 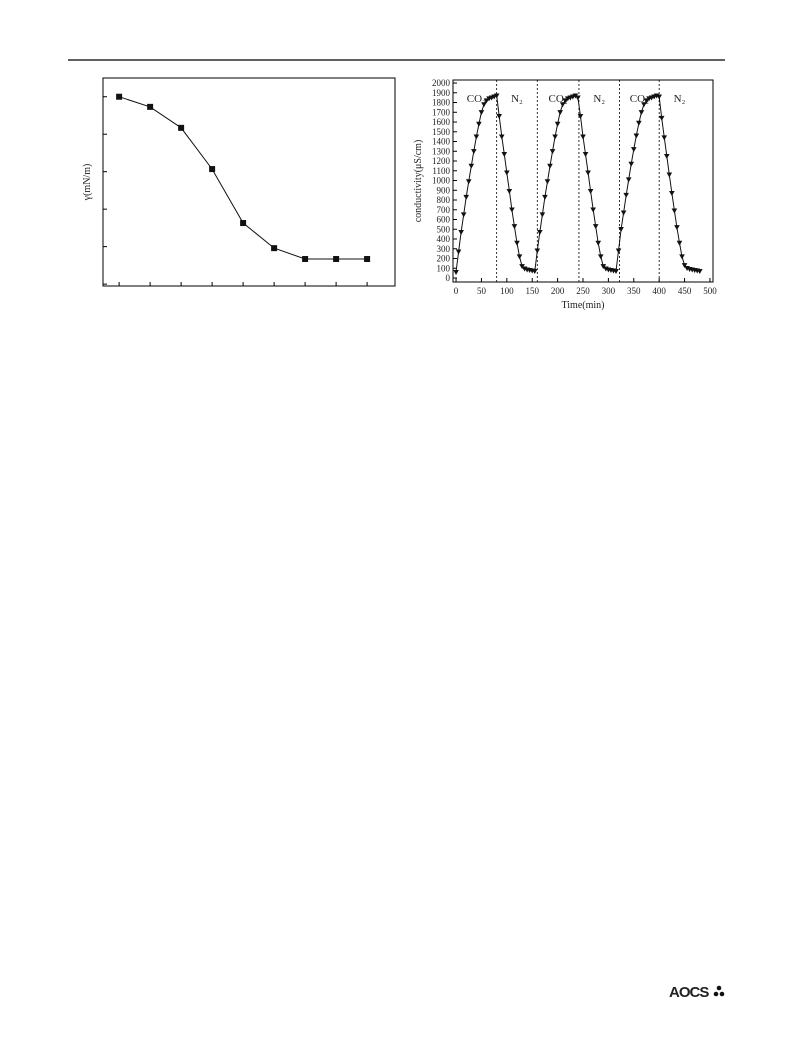 What do you see at coordinates (710, 291) in the screenshot?
I see `x-tick-label: 500` at bounding box center [710, 291].